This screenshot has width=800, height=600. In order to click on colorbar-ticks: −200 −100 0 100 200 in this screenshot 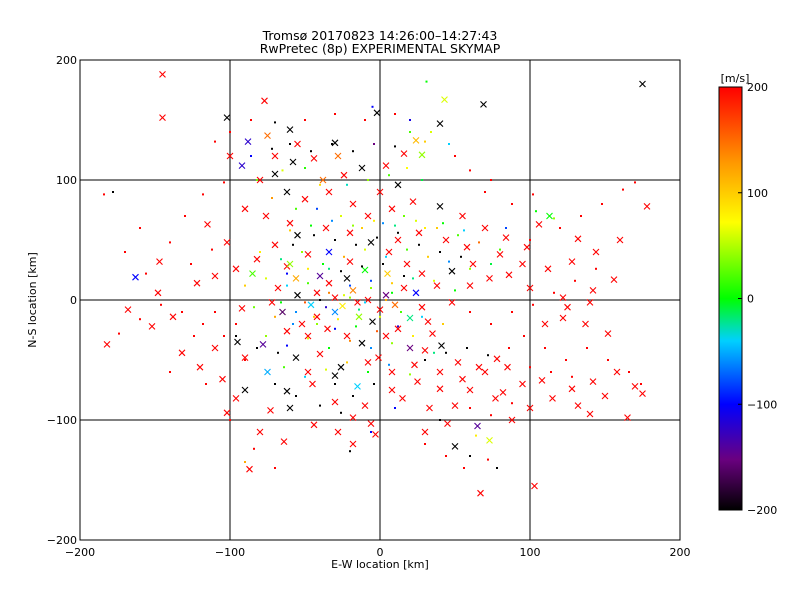, I will do `click(757, 299)`.